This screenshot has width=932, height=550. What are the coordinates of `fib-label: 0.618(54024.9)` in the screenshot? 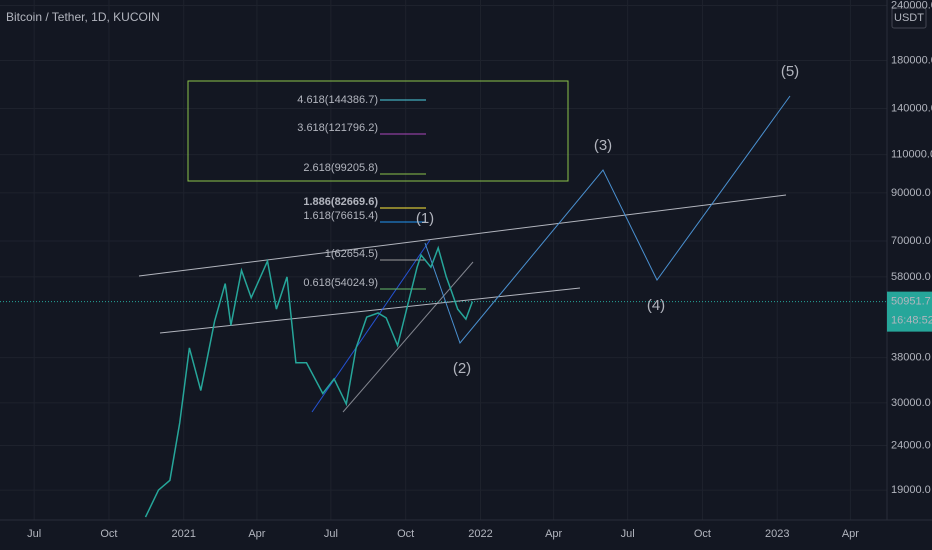 It's located at (340, 283).